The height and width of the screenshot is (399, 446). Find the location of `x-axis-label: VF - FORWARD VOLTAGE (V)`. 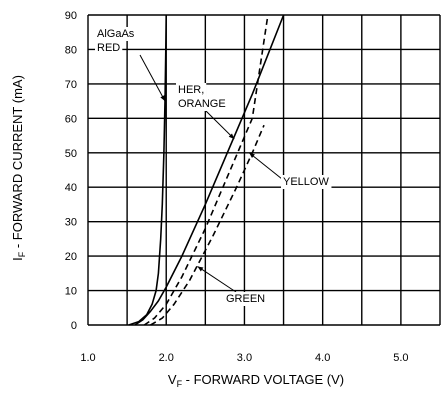

x-axis-label: VF - FORWARD VOLTAGE (V) is located at coordinates (256, 380).